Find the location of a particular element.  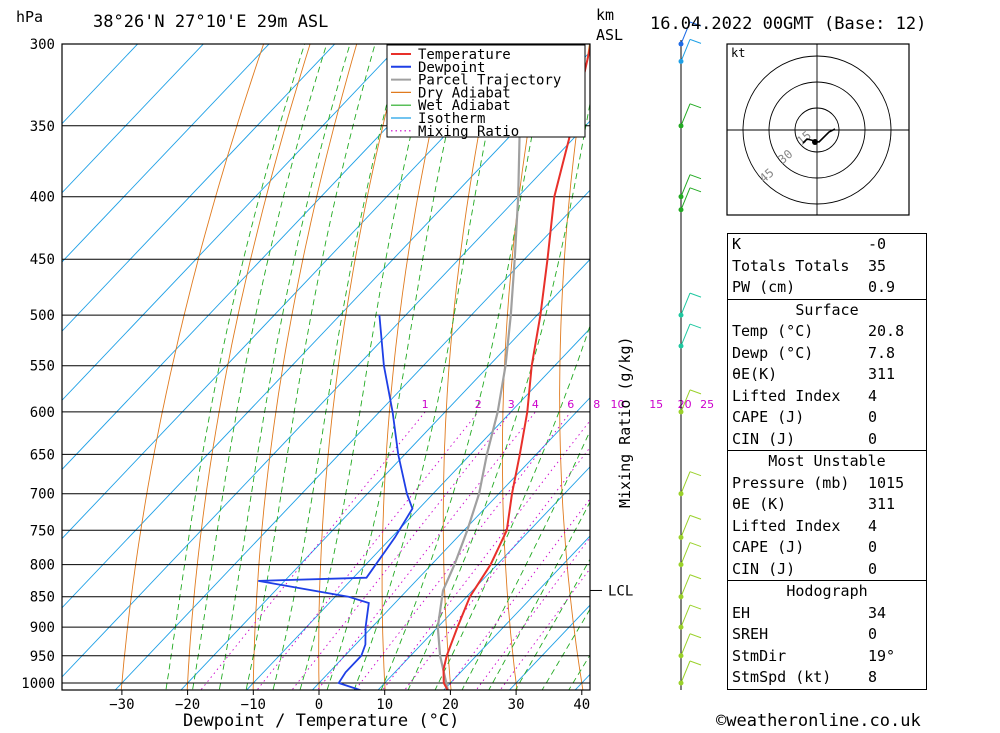

datetime-title: 16.04.2022 00GMT (Base: 12) is located at coordinates (788, 24).